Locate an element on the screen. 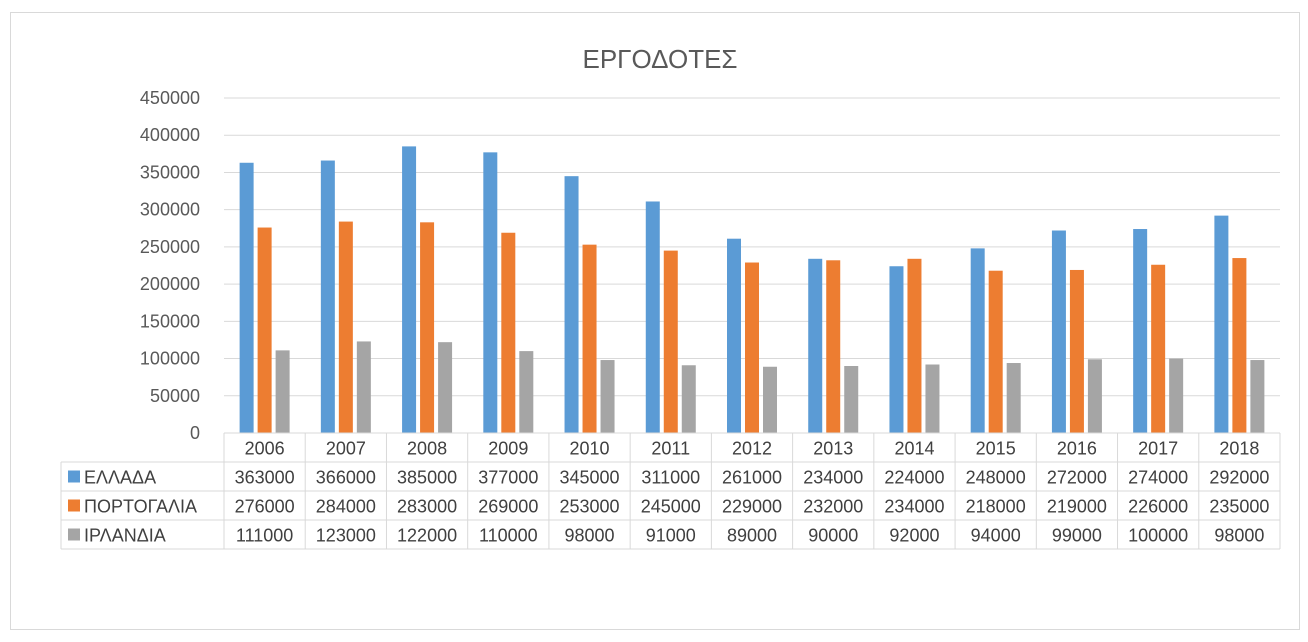  data-label: 92000 is located at coordinates (914, 536).